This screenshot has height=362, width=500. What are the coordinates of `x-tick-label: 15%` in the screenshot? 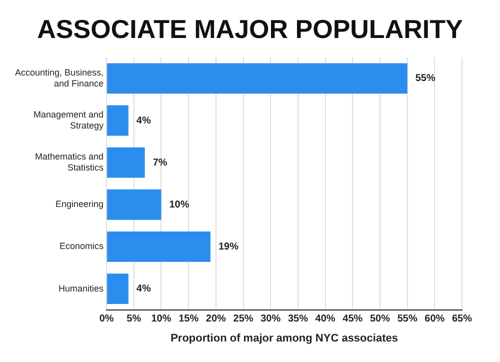 It's located at (188, 319).